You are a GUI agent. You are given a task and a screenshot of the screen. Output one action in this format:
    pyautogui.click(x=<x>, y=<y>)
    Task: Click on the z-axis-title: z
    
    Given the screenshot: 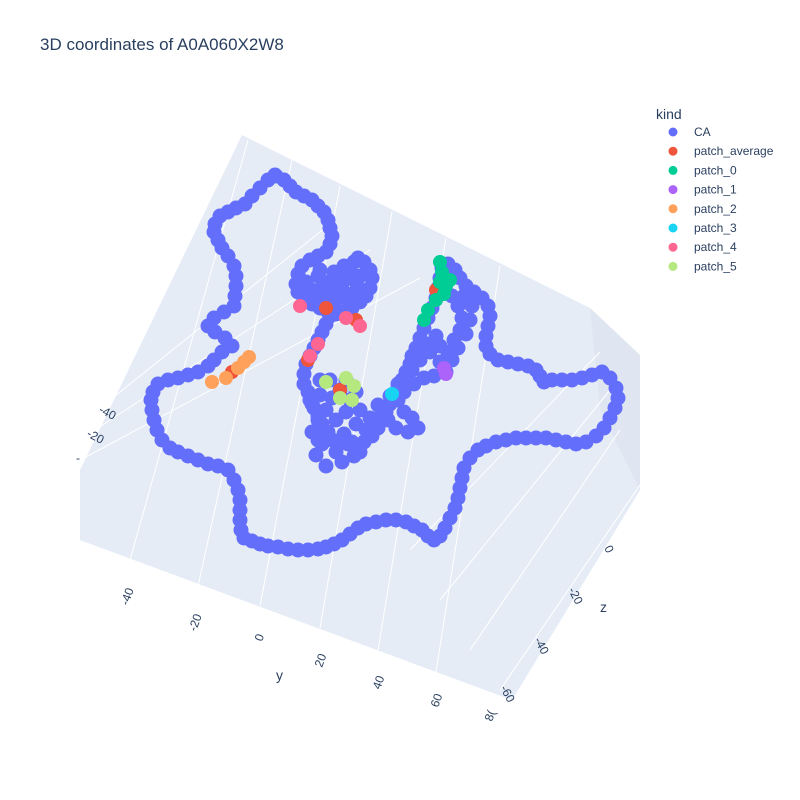 What is the action you would take?
    pyautogui.click(x=603, y=607)
    